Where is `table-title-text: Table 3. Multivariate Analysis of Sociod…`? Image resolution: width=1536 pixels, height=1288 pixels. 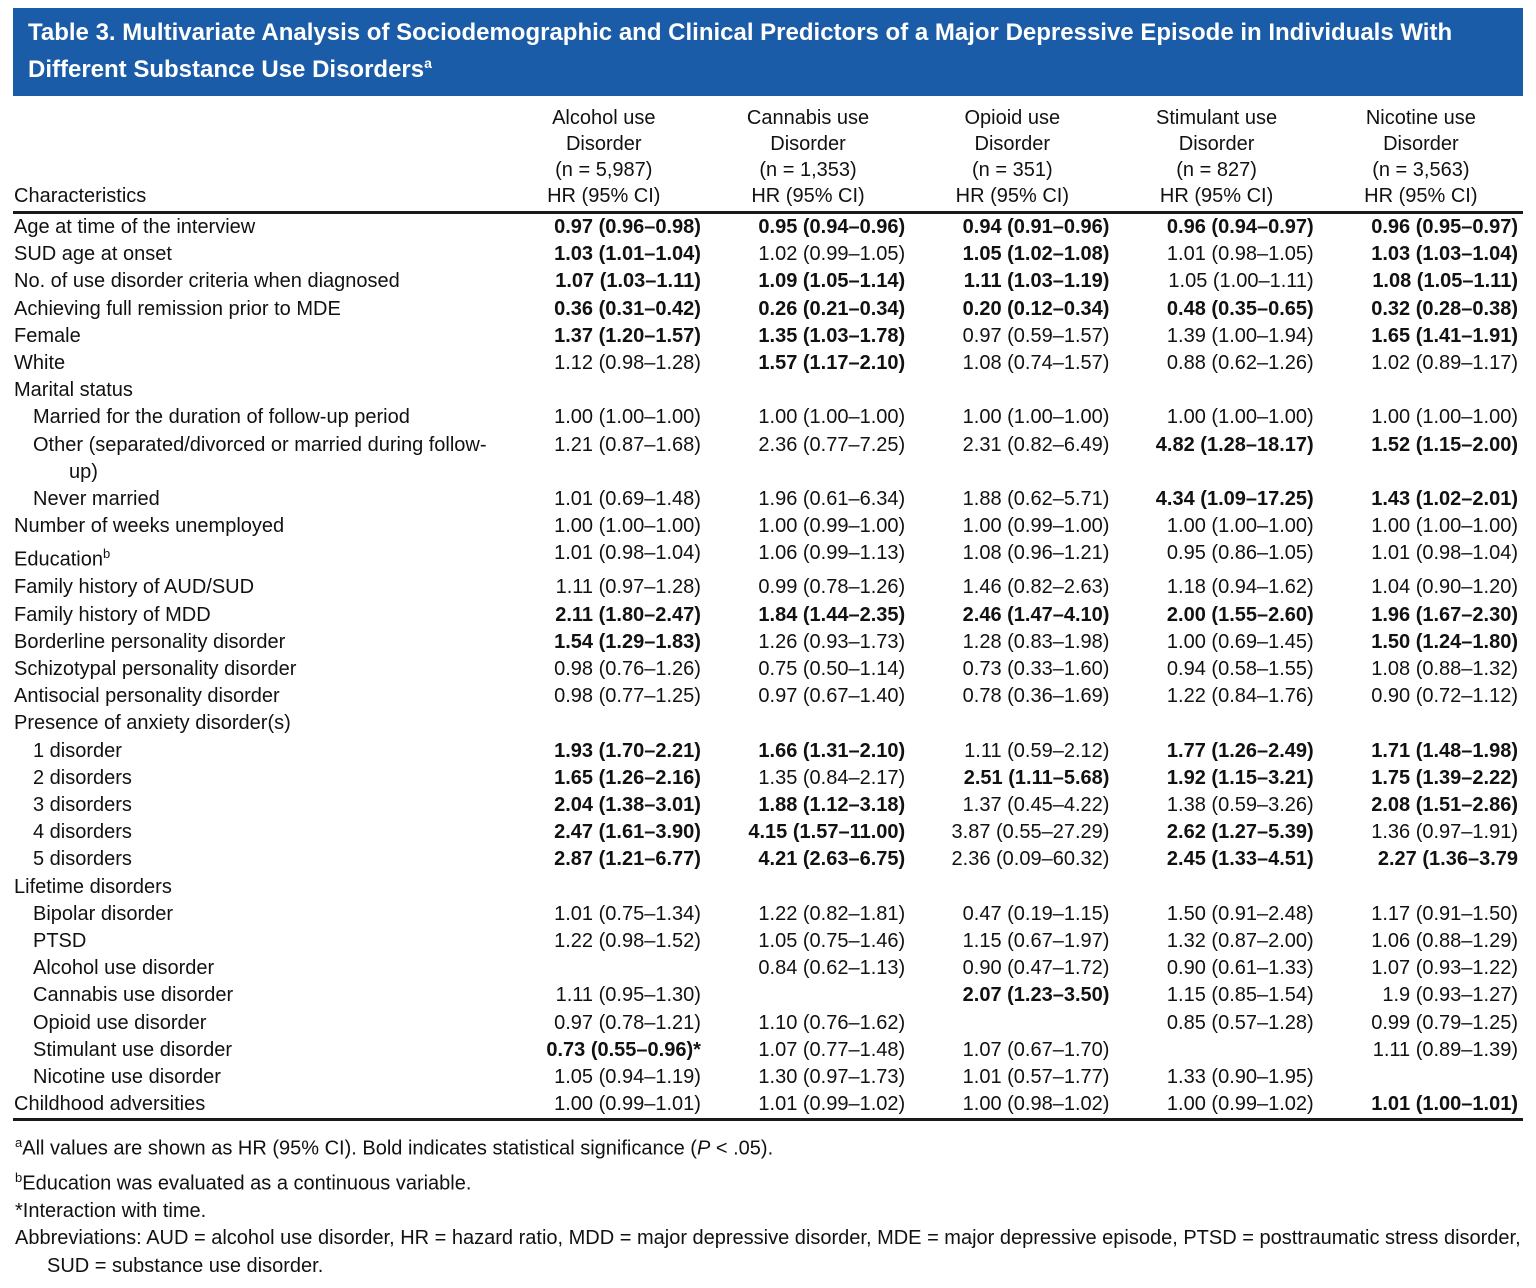 table-title-text: Table 3. Multivariate Analysis of Sociod… is located at coordinates (740, 51).